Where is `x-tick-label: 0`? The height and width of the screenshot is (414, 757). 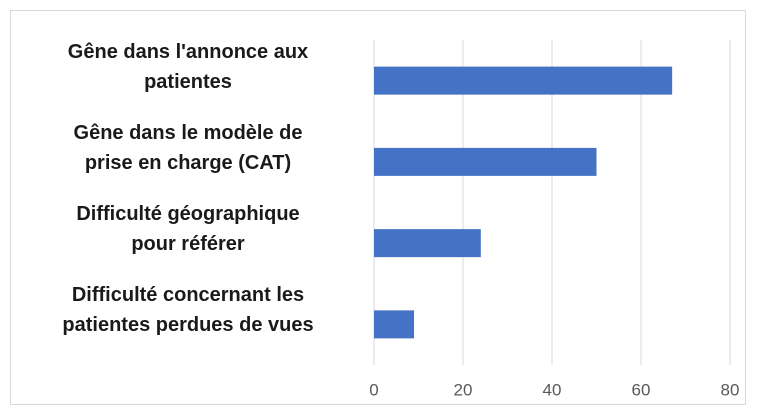 x-tick-label: 0 is located at coordinates (373, 389).